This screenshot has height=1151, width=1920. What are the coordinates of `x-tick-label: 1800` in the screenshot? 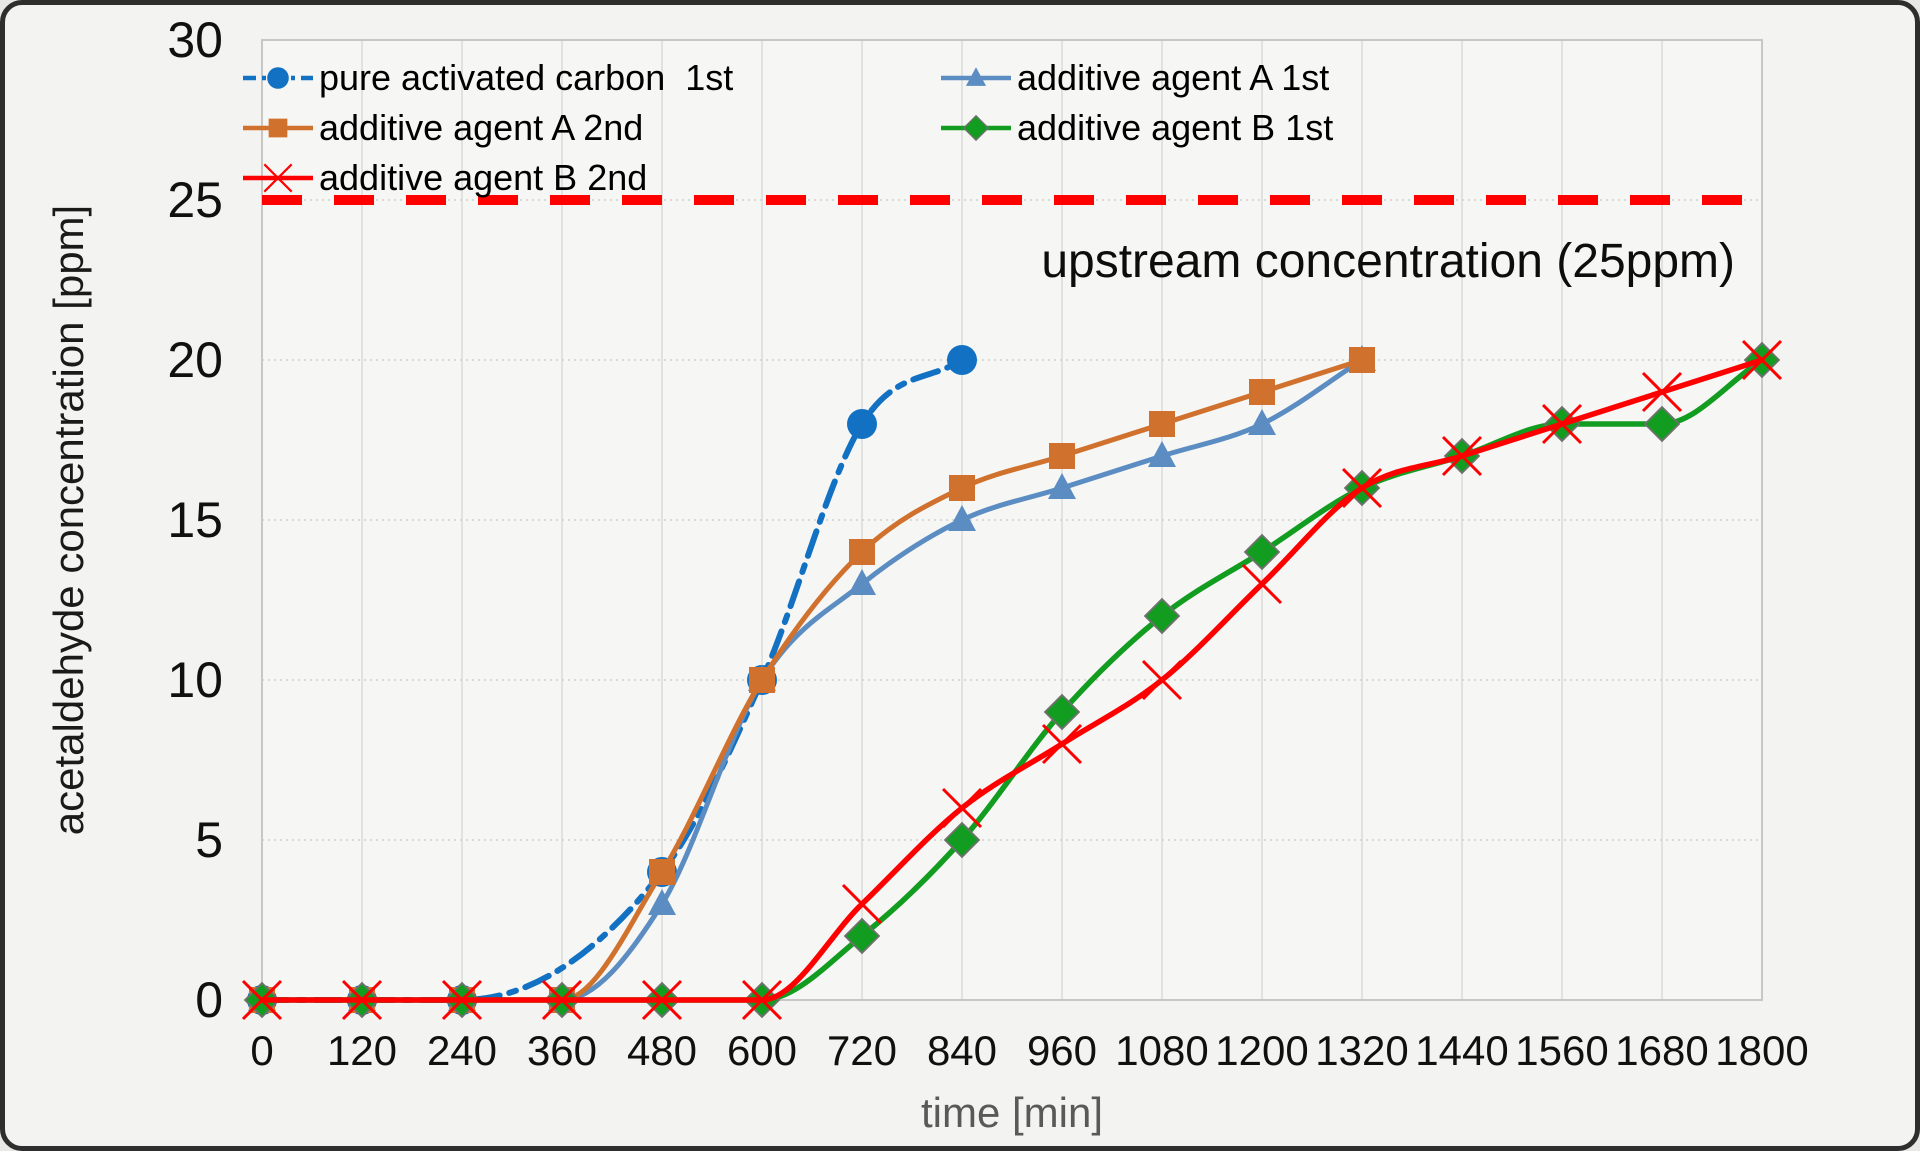 It's located at (1761, 1050).